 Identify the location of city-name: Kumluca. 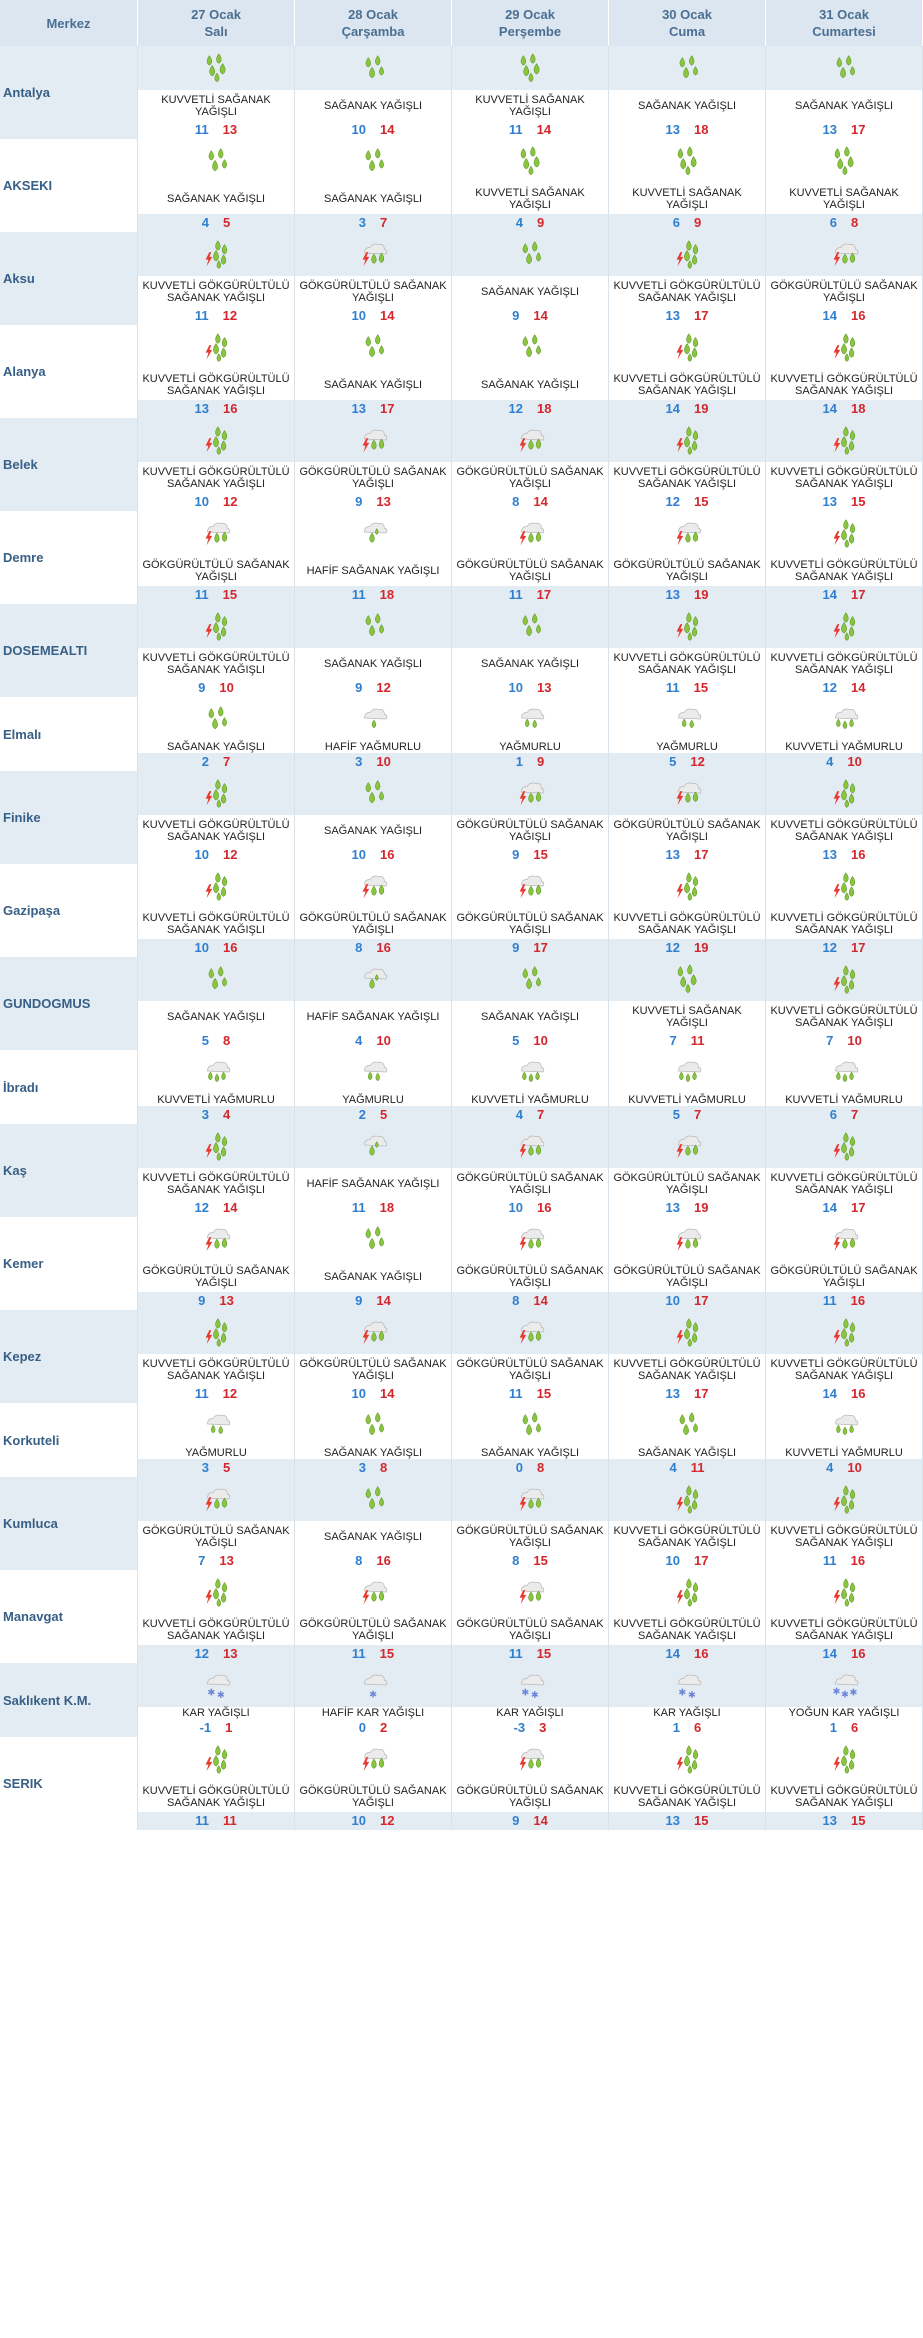
(69, 1523).